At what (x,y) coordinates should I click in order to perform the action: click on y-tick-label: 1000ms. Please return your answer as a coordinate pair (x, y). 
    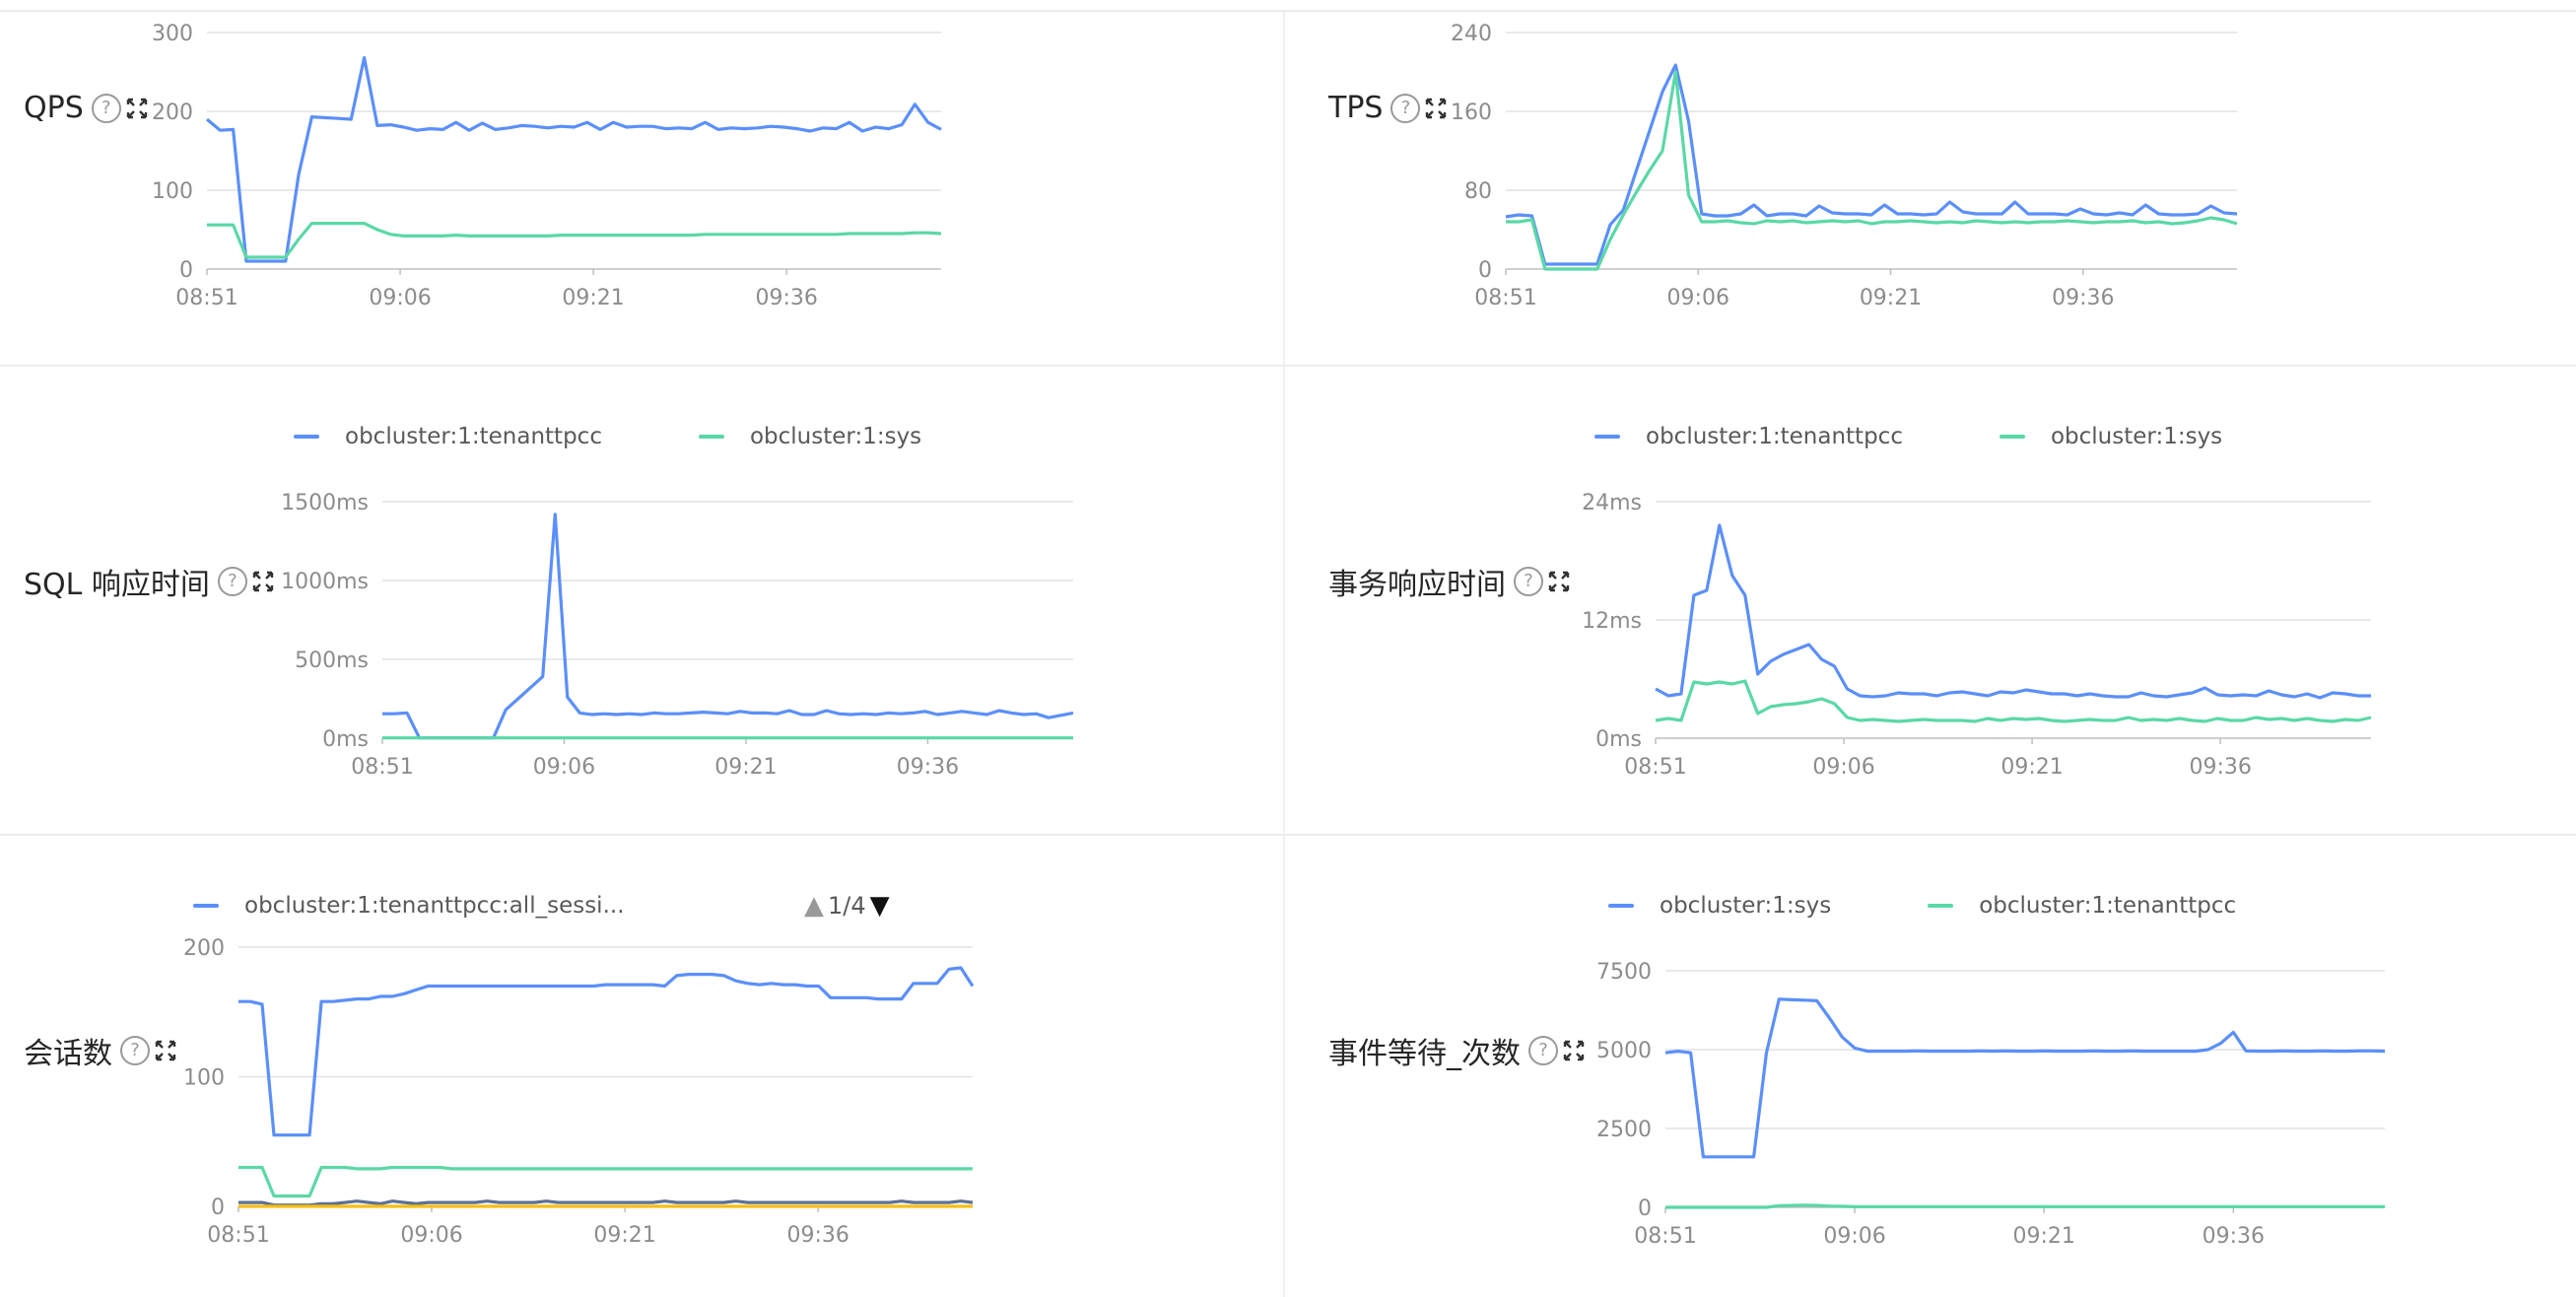
    Looking at the image, I should click on (325, 582).